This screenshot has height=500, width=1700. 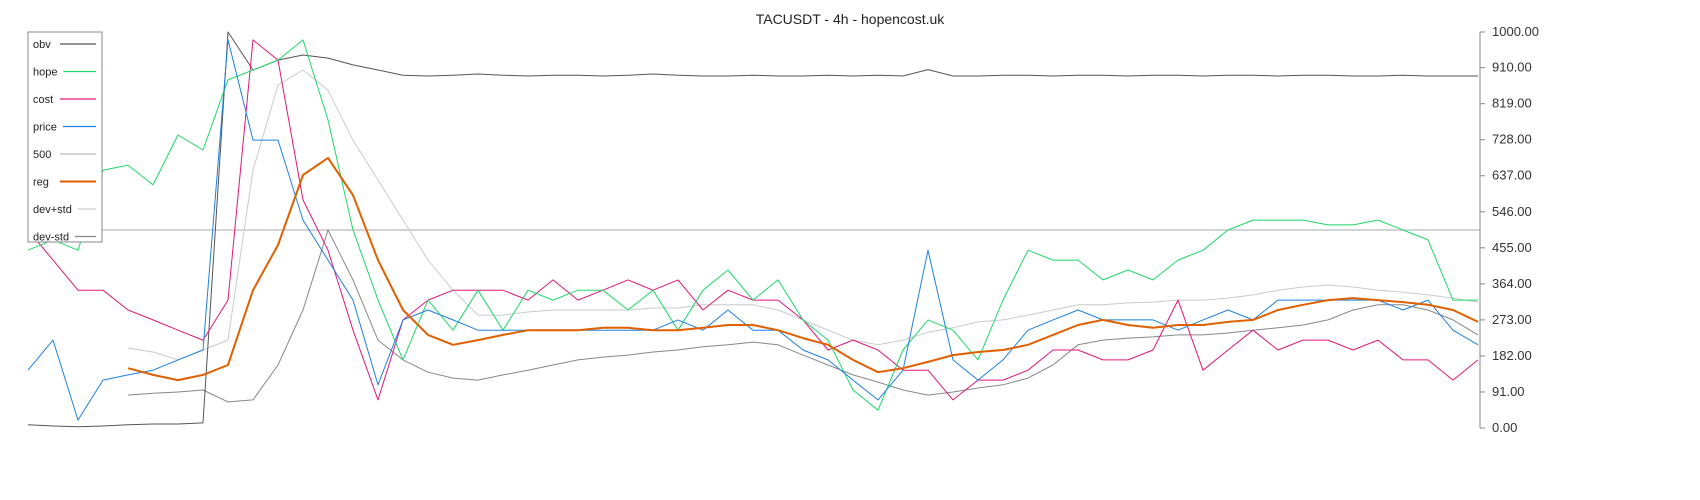 What do you see at coordinates (43, 100) in the screenshot?
I see `legend-label: cost` at bounding box center [43, 100].